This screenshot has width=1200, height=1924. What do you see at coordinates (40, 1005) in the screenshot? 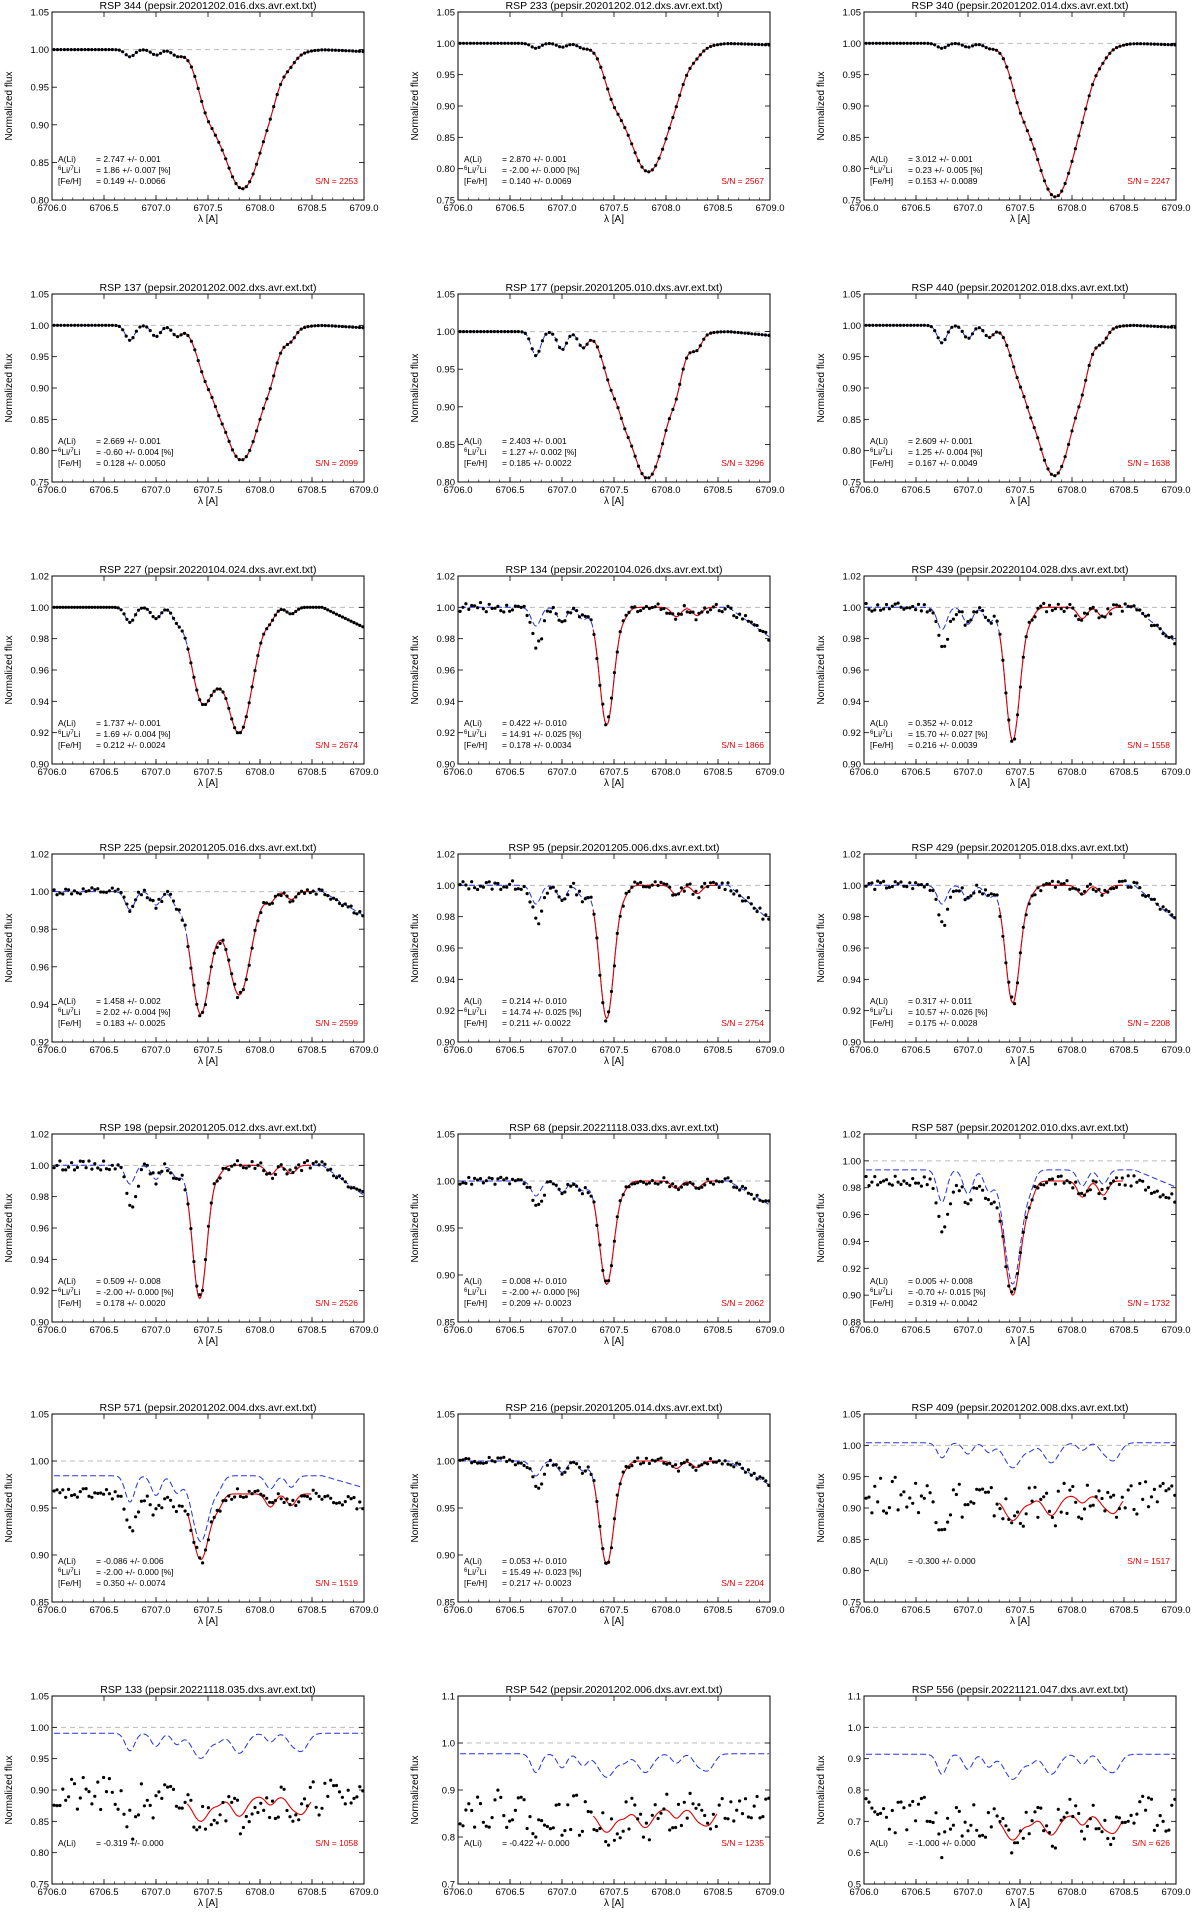
I see `y-tick-label: 0.94` at bounding box center [40, 1005].